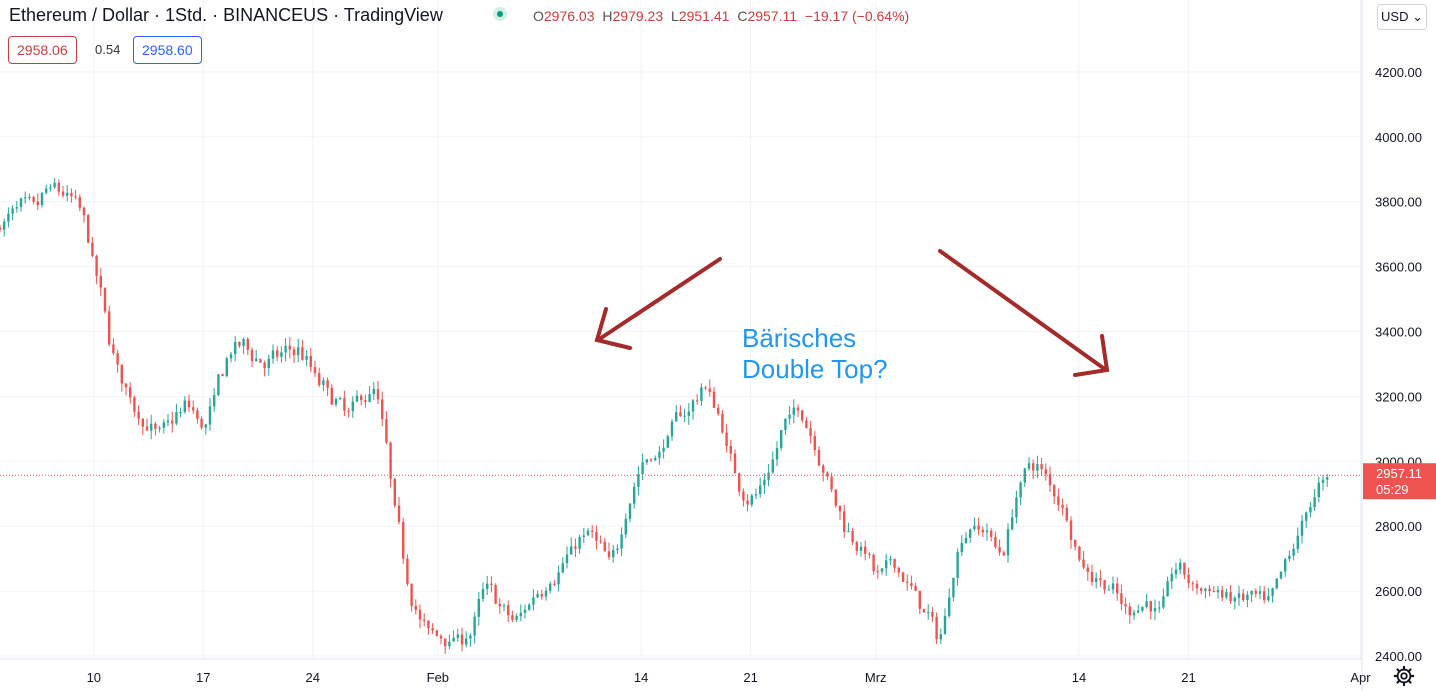 This screenshot has height=691, width=1436. Describe the element at coordinates (438, 677) in the screenshot. I see `time-tick-label: Feb` at that location.